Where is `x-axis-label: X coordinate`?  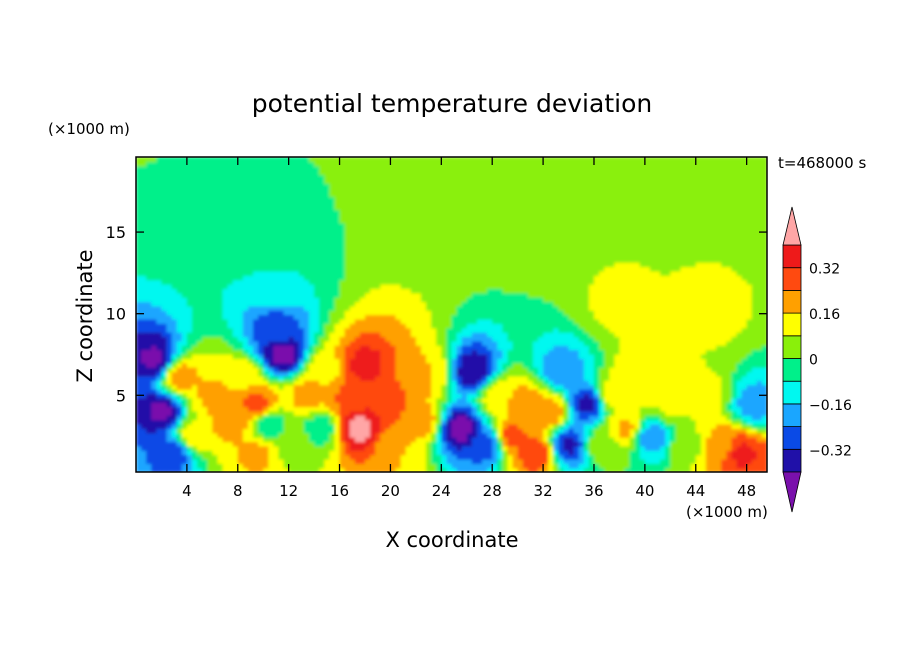 x-axis-label: X coordinate is located at coordinates (451, 540).